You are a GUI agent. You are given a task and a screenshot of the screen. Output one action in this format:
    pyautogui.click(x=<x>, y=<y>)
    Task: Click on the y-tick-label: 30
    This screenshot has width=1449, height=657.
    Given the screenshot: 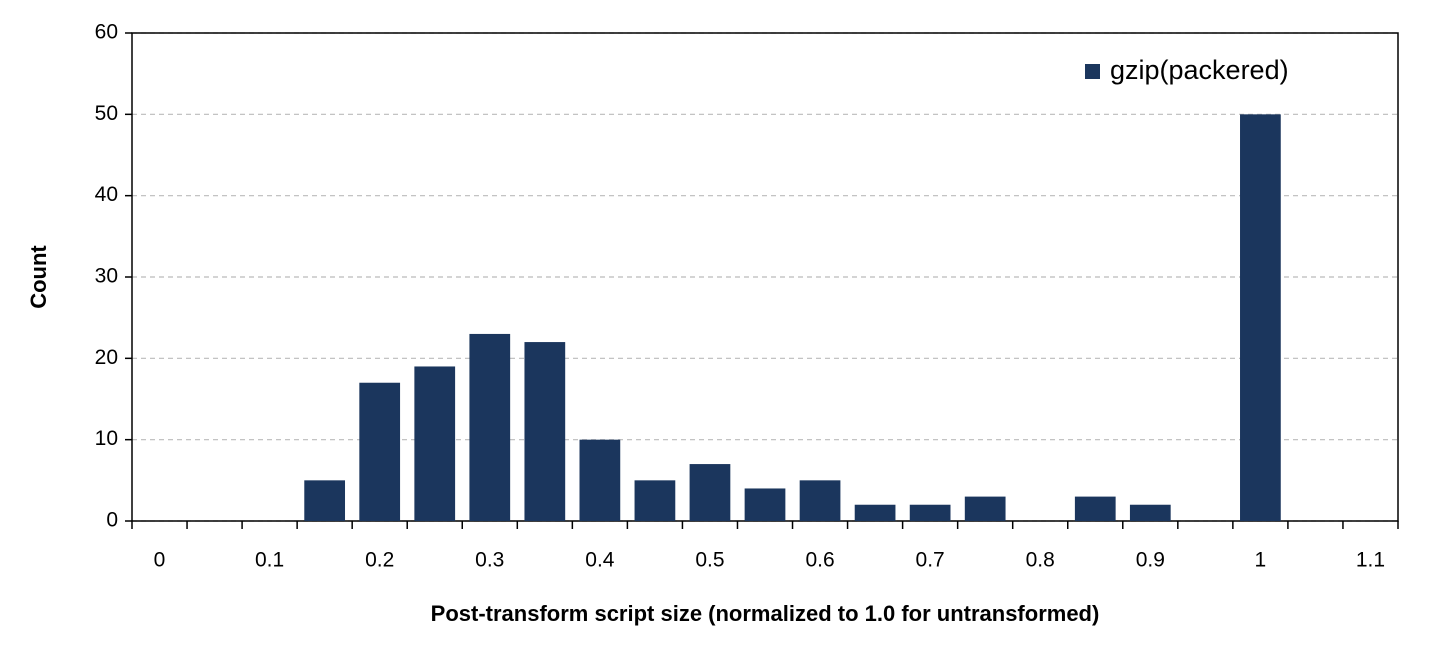 What is the action you would take?
    pyautogui.click(x=106, y=276)
    